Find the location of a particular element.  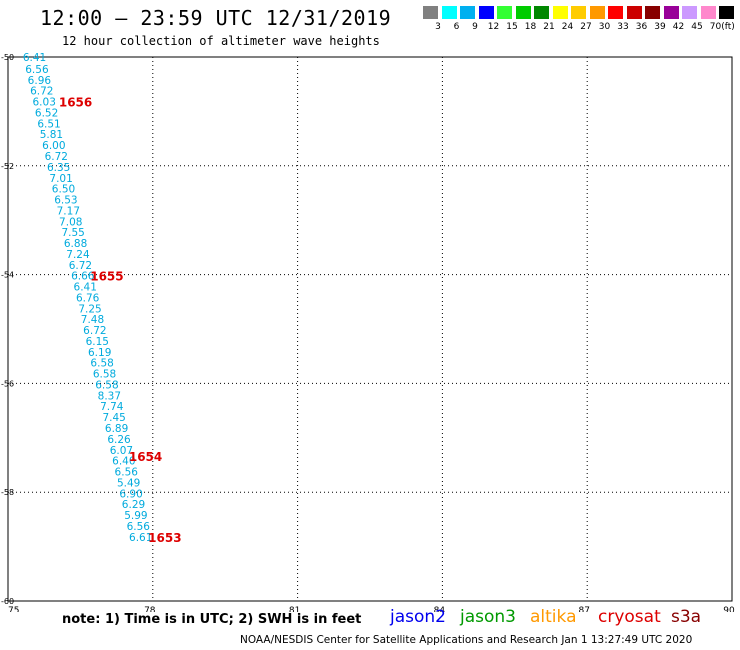

wave-height-label: 7.55 is located at coordinates (72, 233).